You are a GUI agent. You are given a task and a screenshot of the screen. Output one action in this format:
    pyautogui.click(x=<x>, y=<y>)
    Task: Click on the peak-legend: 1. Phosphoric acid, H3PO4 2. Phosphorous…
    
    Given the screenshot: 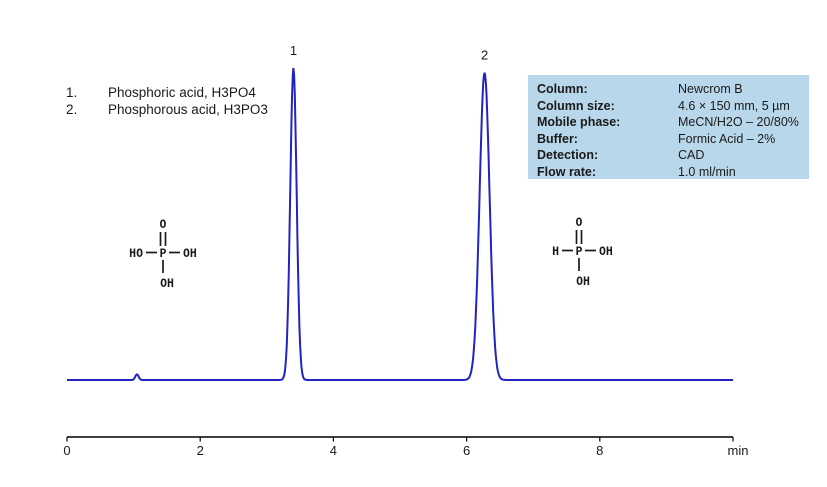 What is the action you would take?
    pyautogui.click(x=167, y=101)
    